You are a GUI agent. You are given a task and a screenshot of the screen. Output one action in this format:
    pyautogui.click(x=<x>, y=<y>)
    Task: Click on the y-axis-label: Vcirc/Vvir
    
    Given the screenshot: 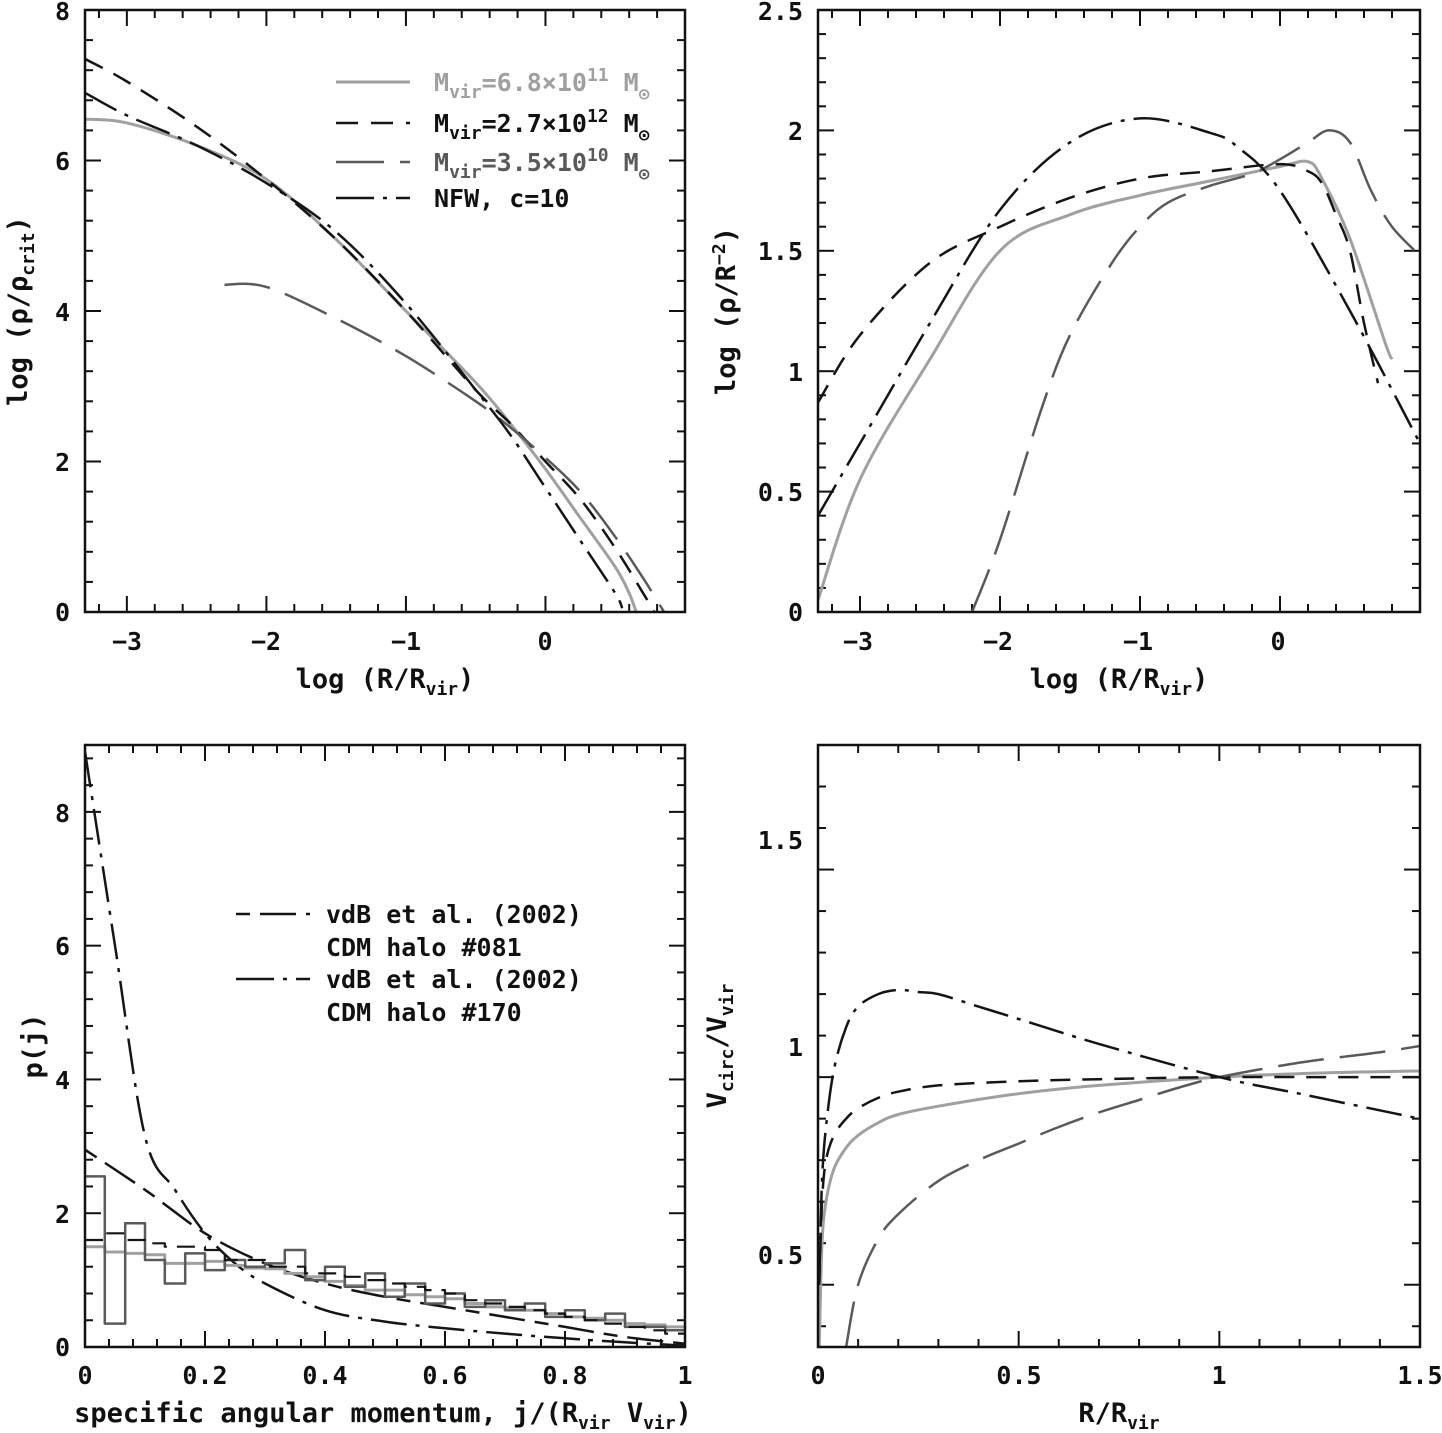 What is the action you would take?
    pyautogui.click(x=720, y=1046)
    